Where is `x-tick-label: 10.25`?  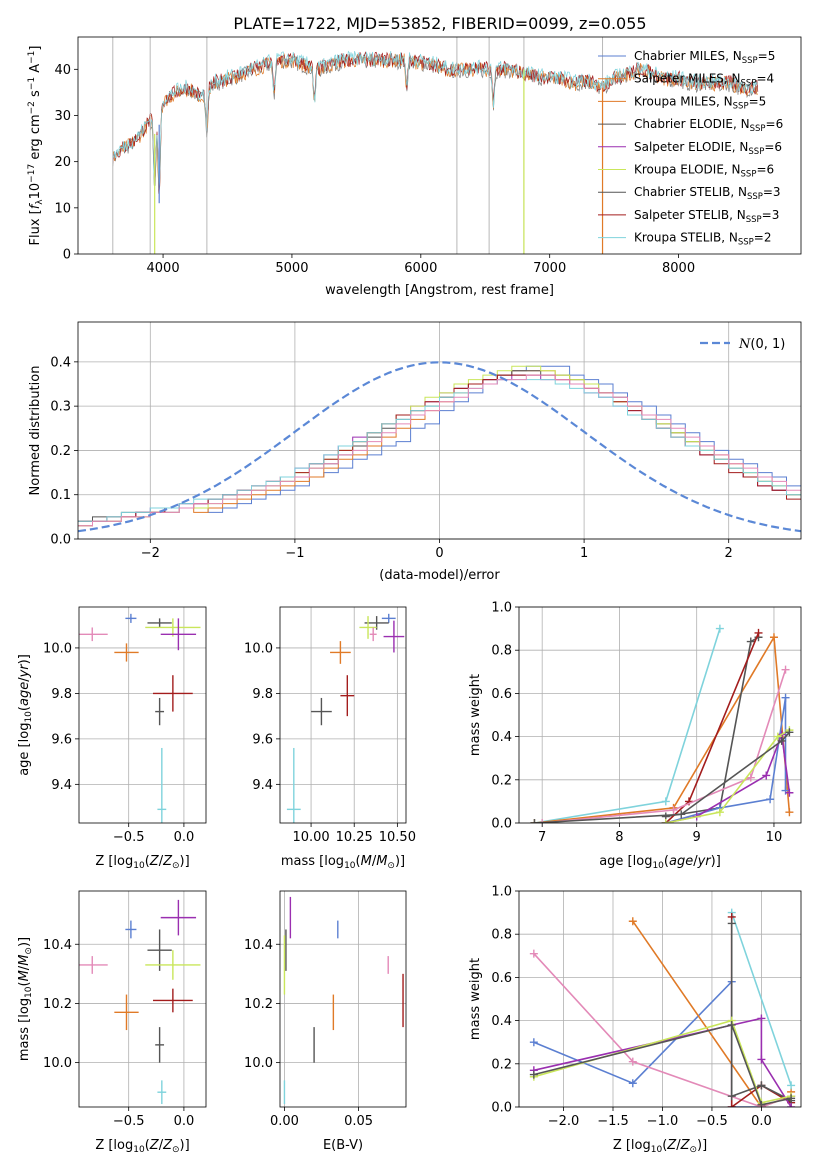 x-tick-label: 10.25 is located at coordinates (354, 837).